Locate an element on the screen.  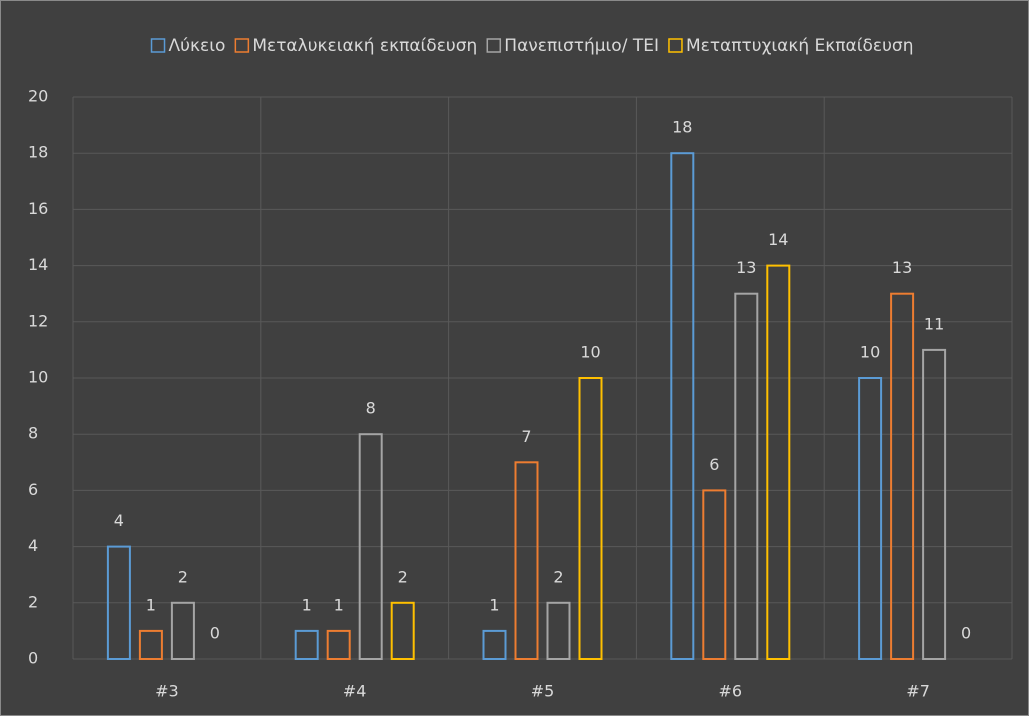
data-label: 6 is located at coordinates (714, 464).